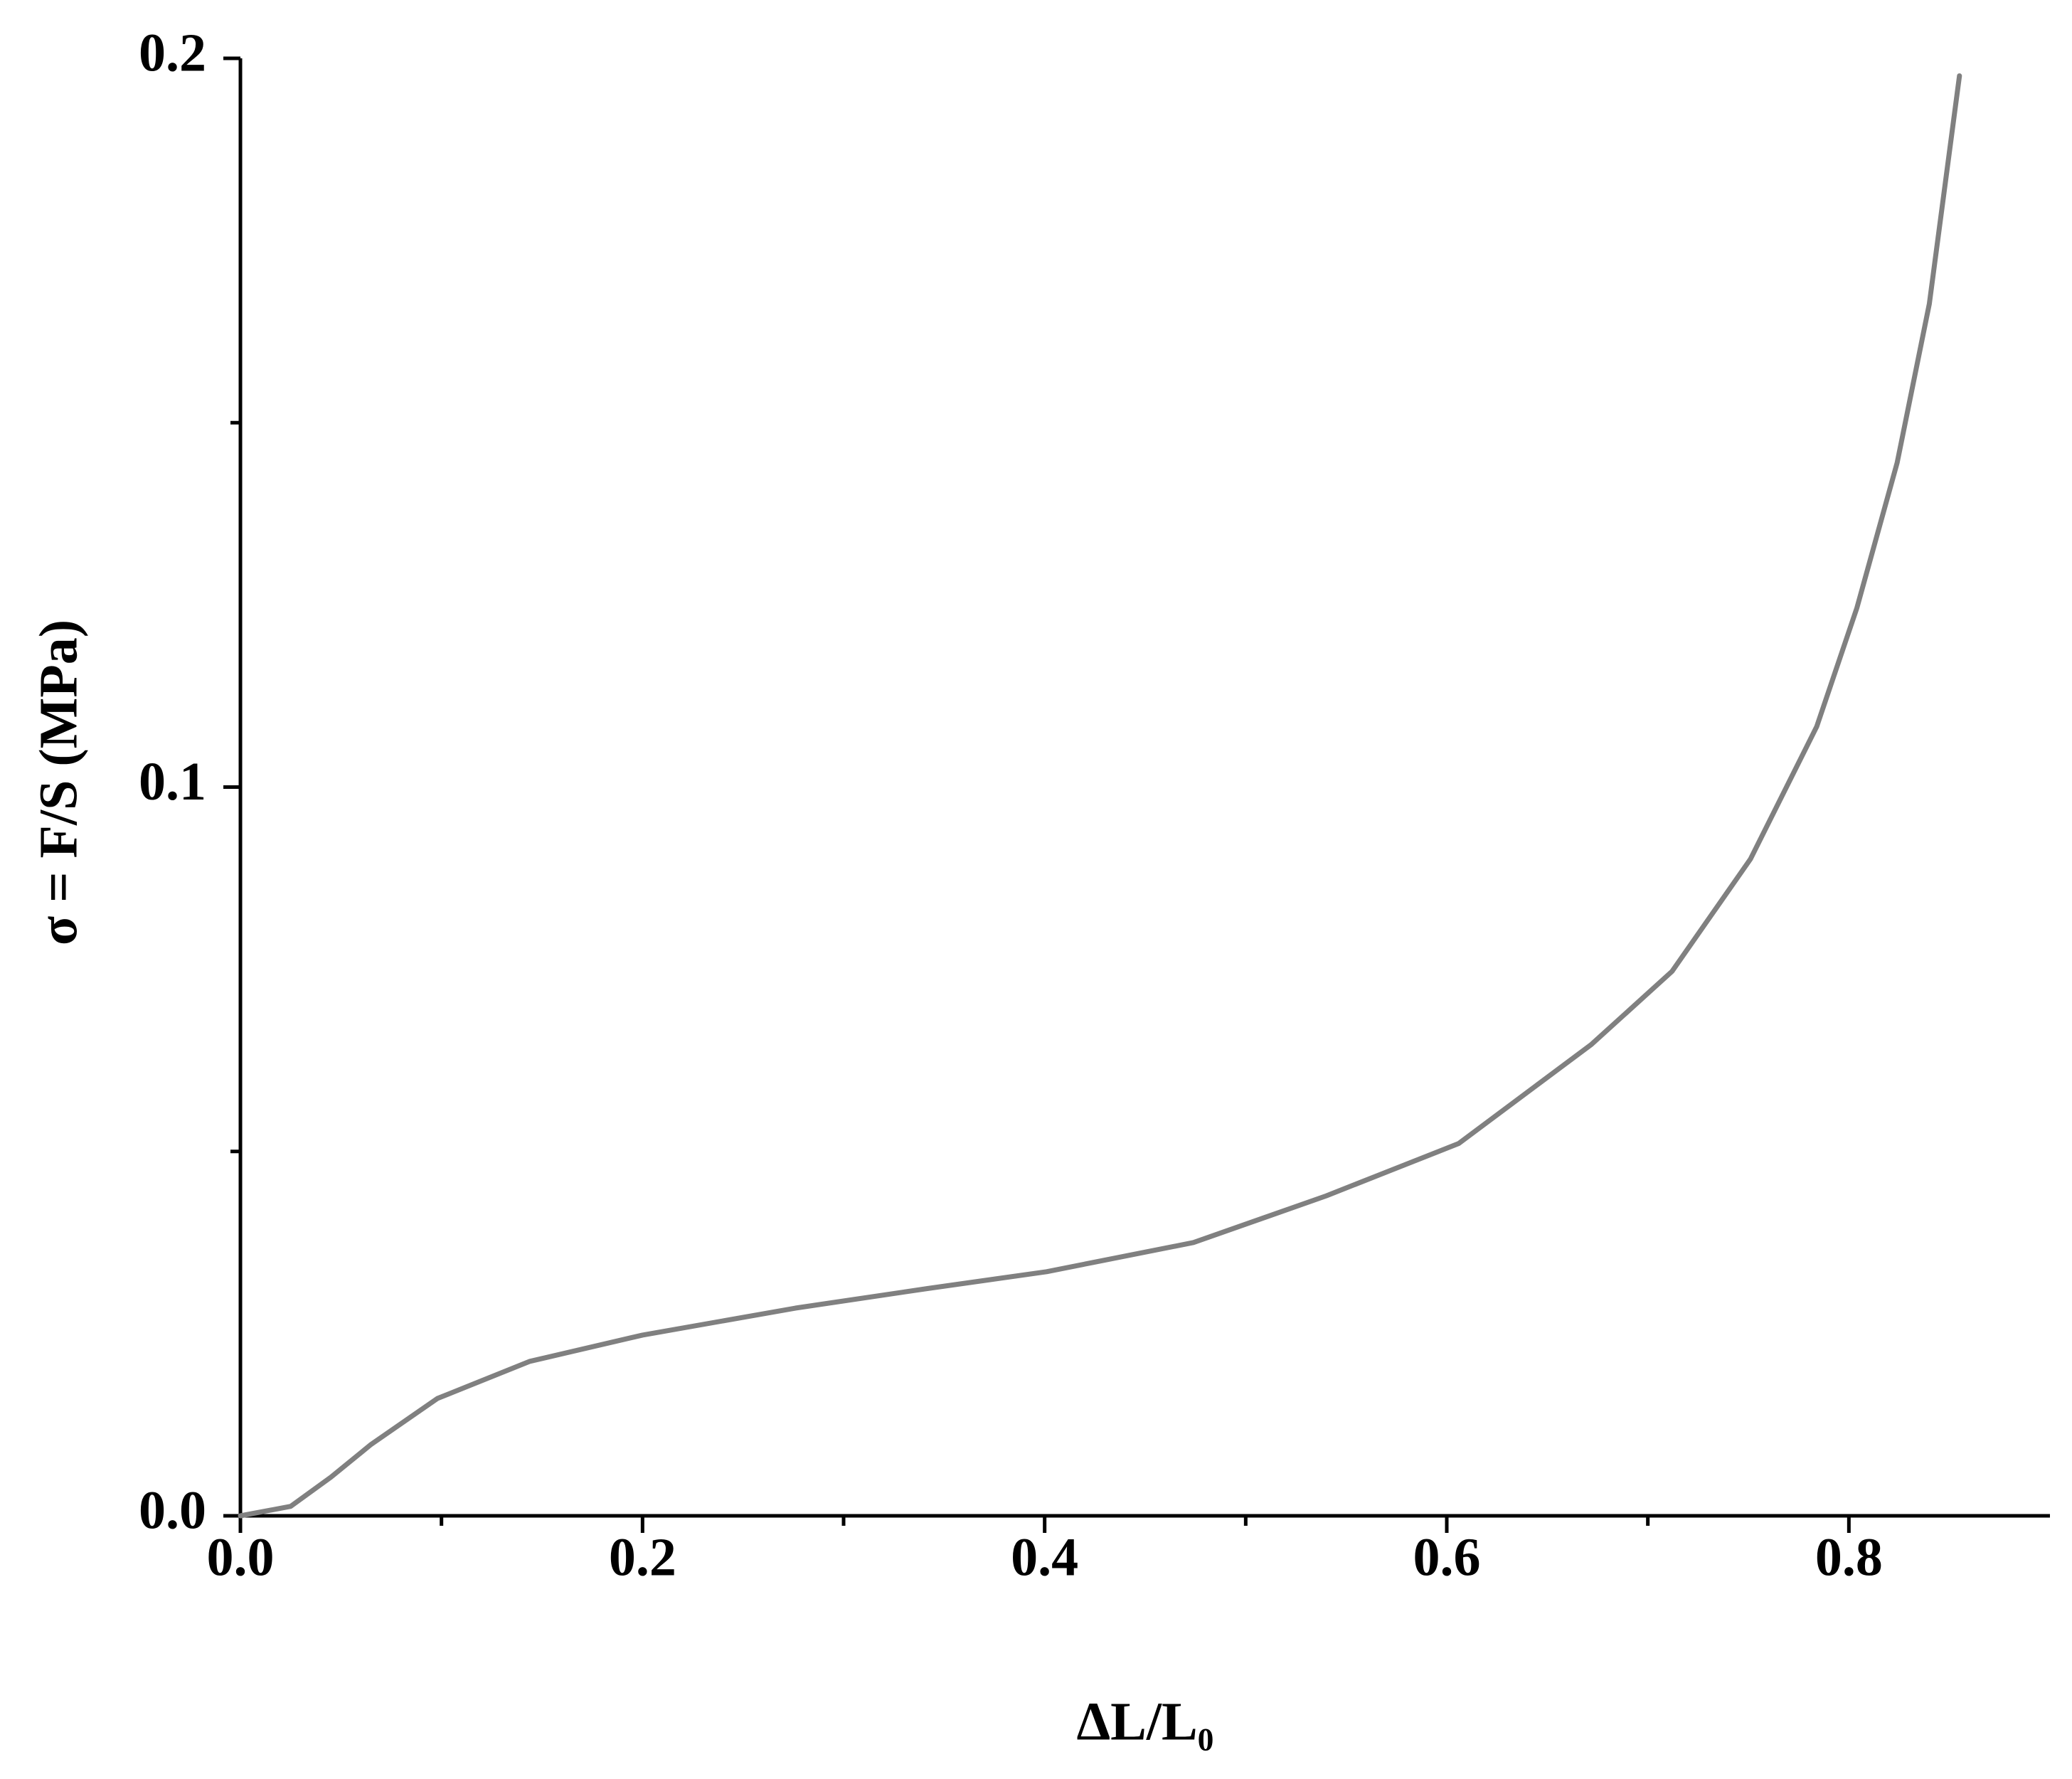 The width and height of the screenshot is (2072, 1779). Describe the element at coordinates (172, 782) in the screenshot. I see `y-tick-label: 0.1` at that location.